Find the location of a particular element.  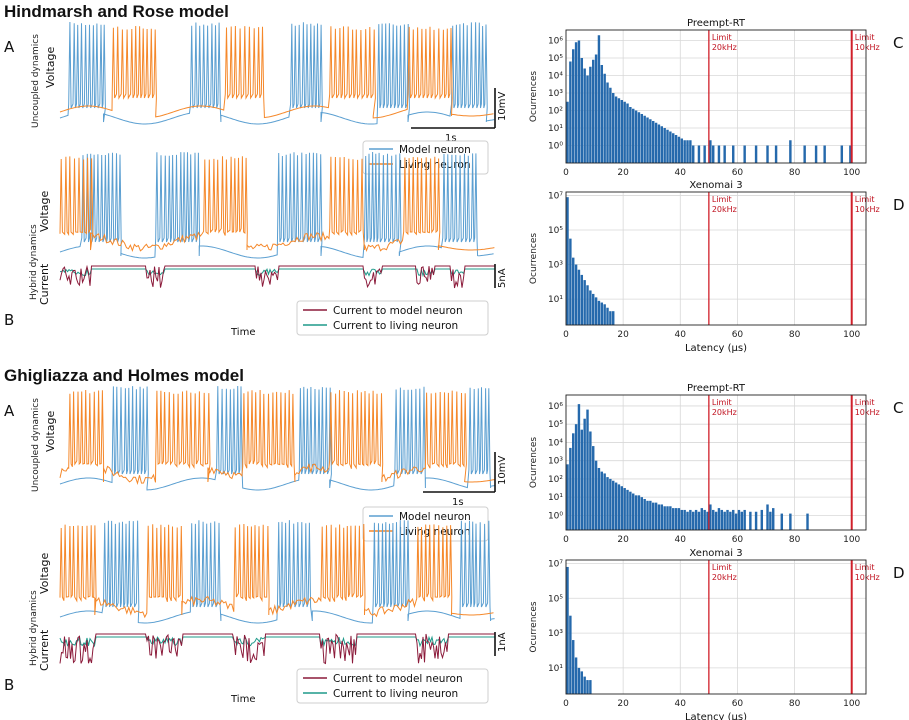

top-time-label: Time is located at coordinates (242, 332).